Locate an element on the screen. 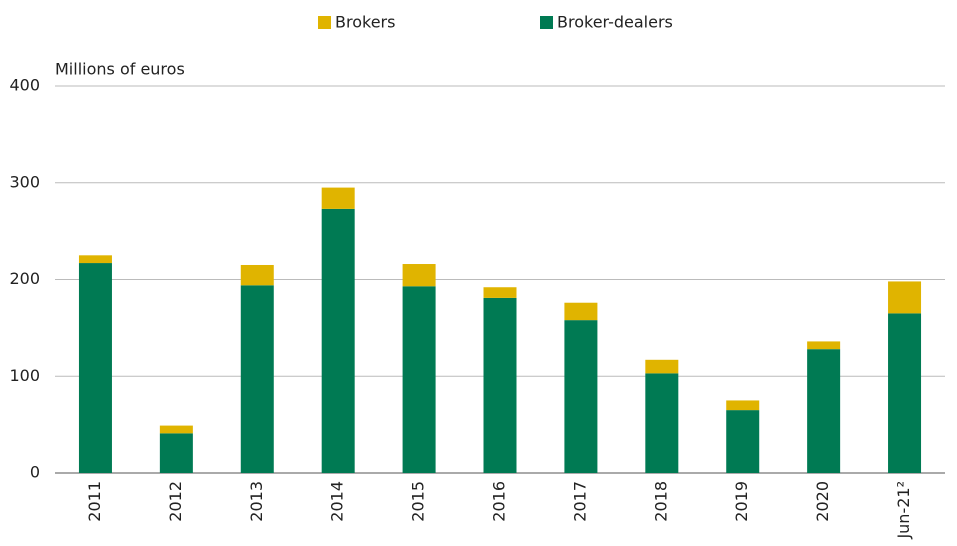 This screenshot has height=546, width=957. y-tick-label: 400 is located at coordinates (24, 85).